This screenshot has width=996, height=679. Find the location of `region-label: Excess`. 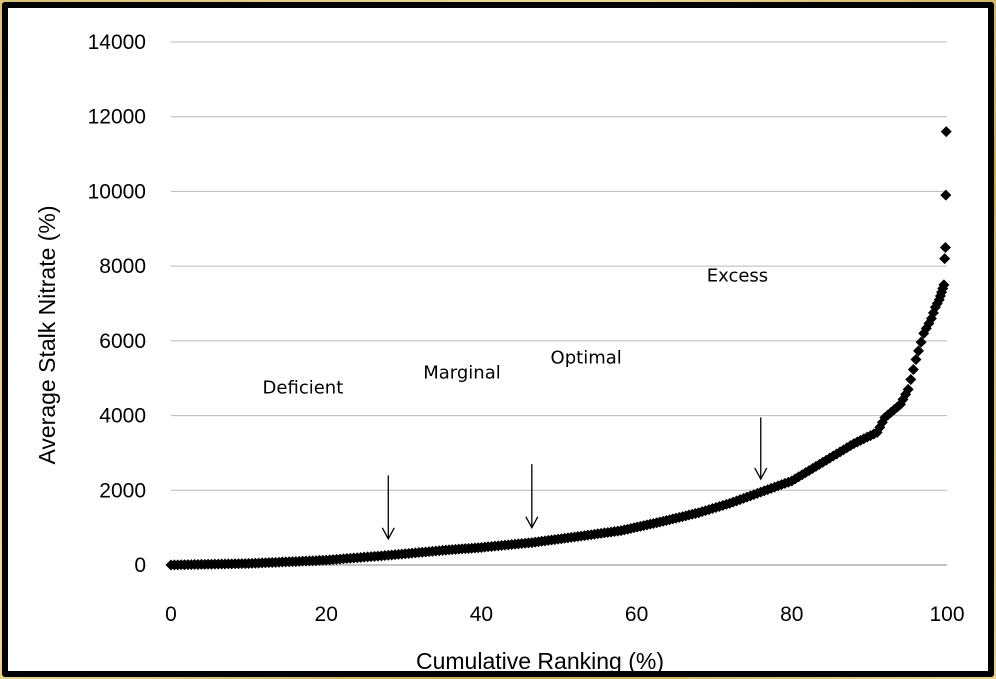

region-label: Excess is located at coordinates (737, 275).